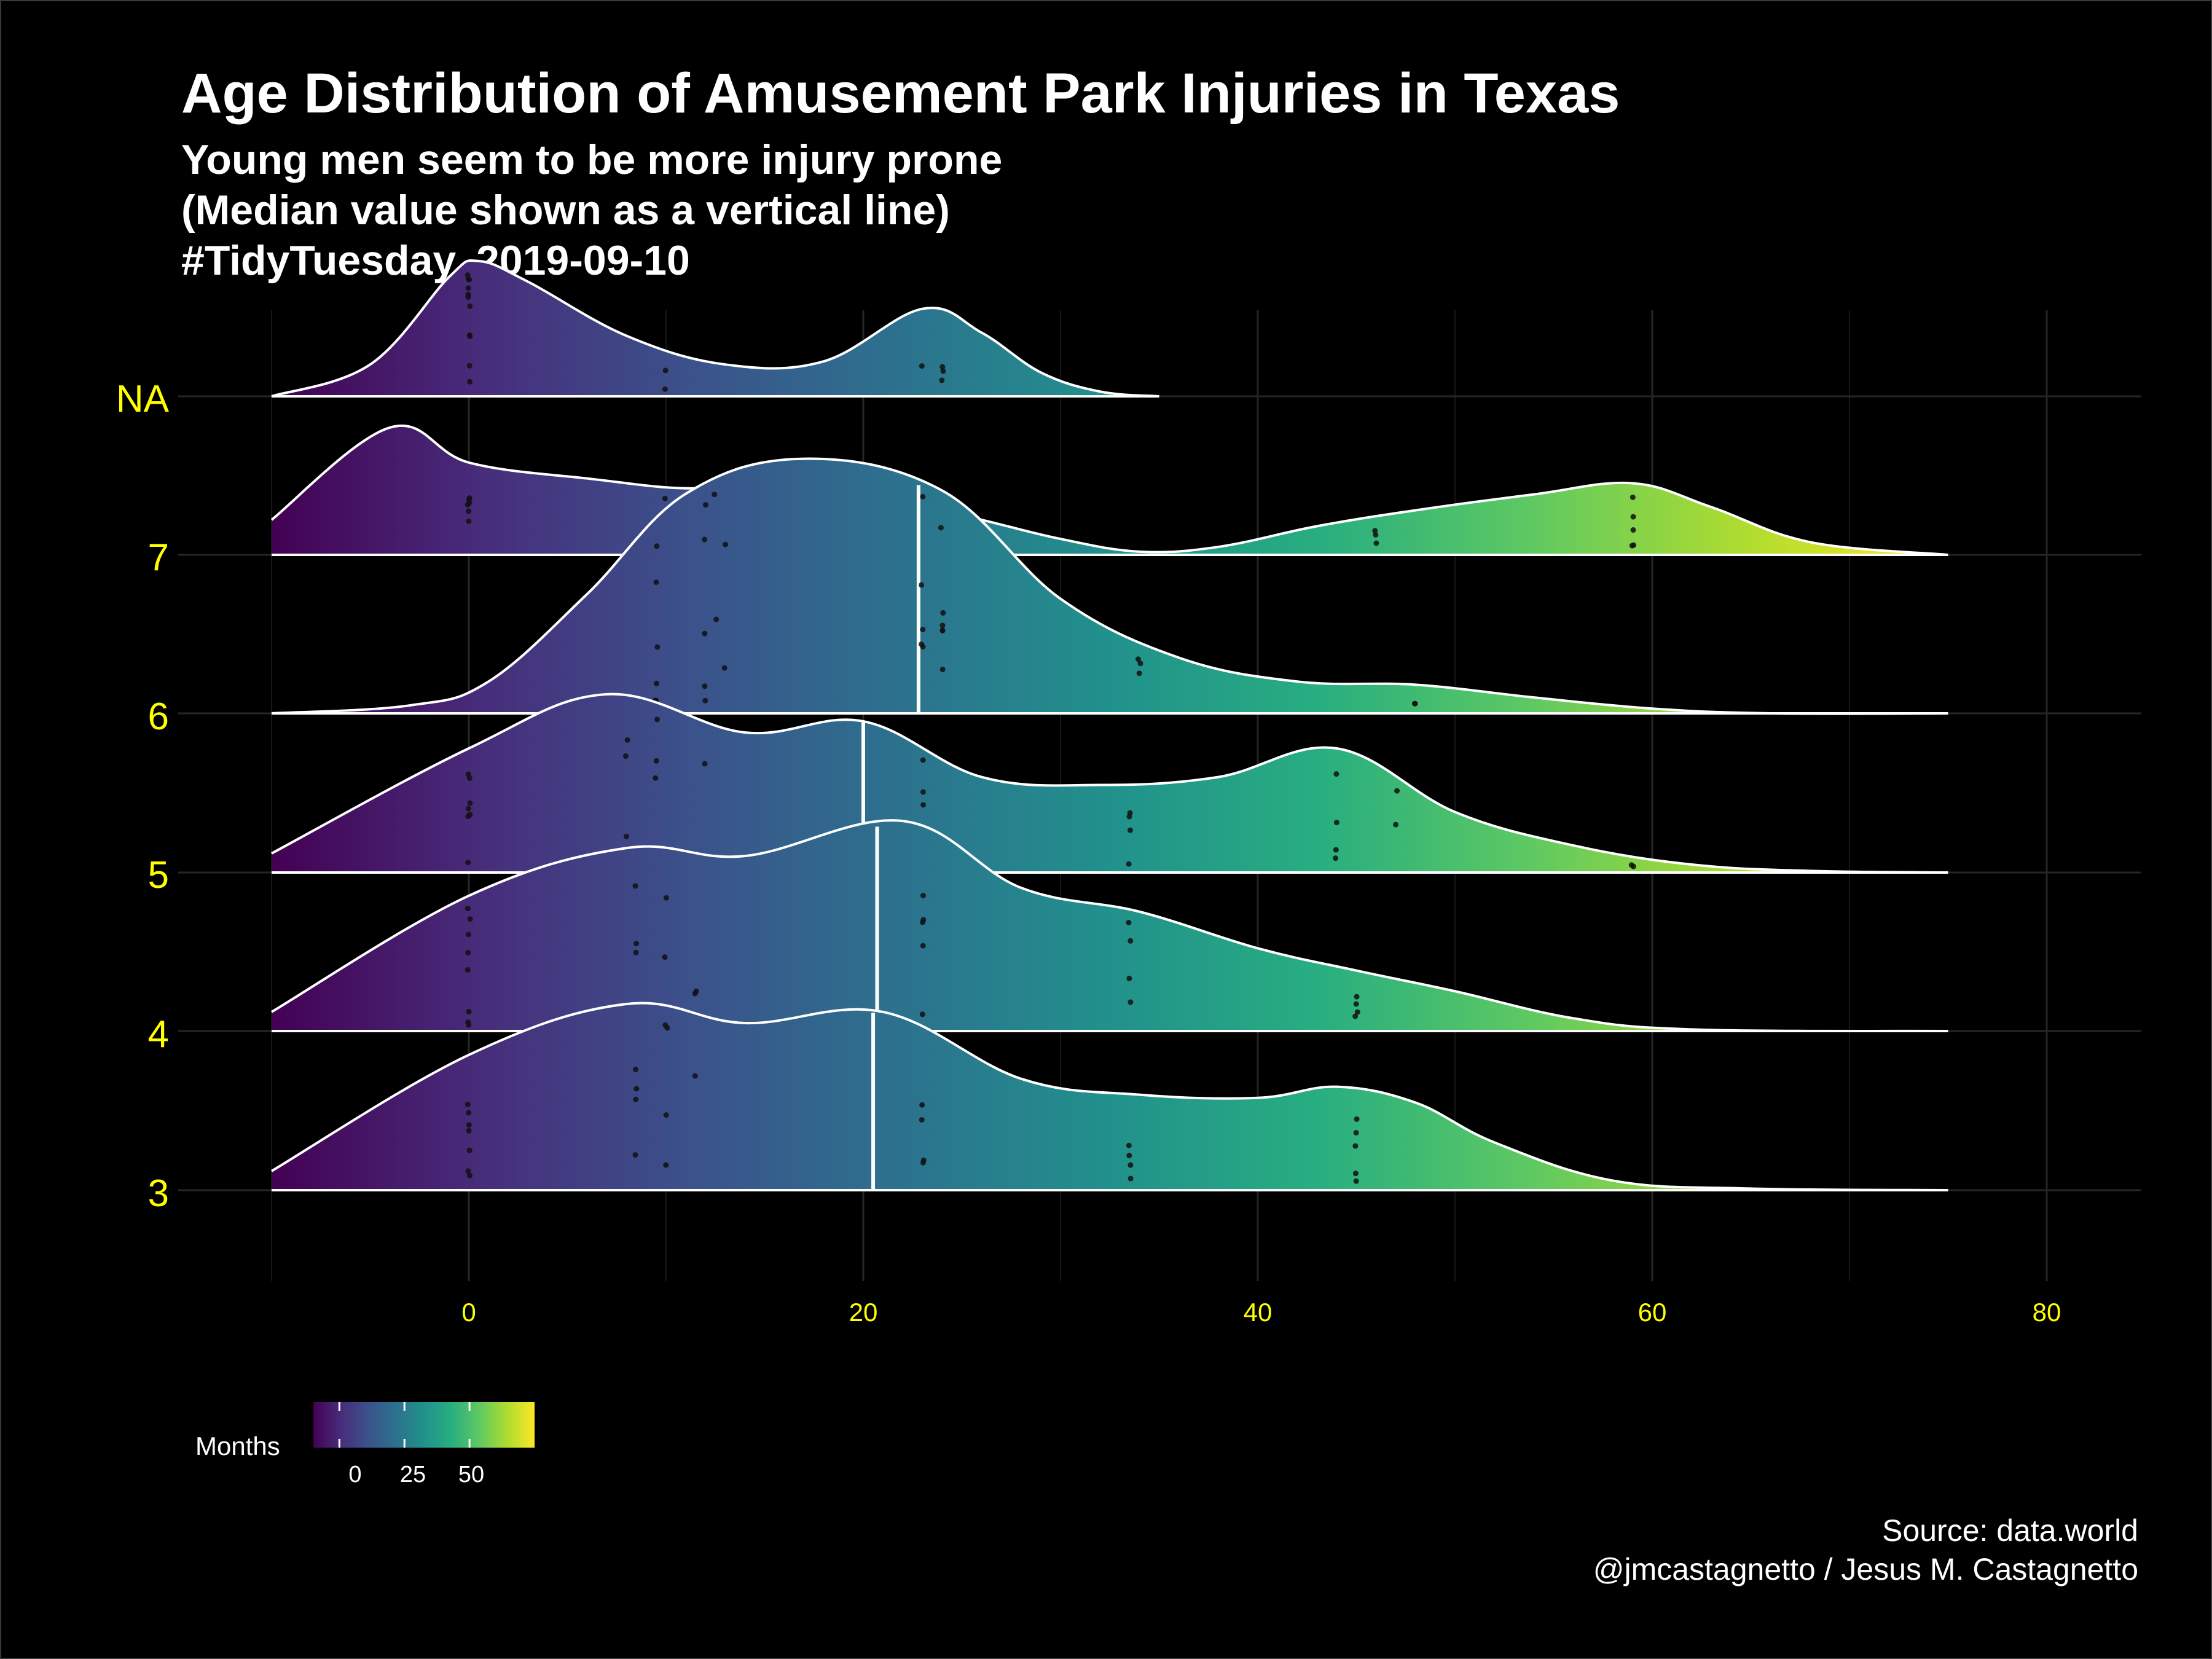  Describe the element at coordinates (237, 1446) in the screenshot. I see `legend-title: Months` at that location.